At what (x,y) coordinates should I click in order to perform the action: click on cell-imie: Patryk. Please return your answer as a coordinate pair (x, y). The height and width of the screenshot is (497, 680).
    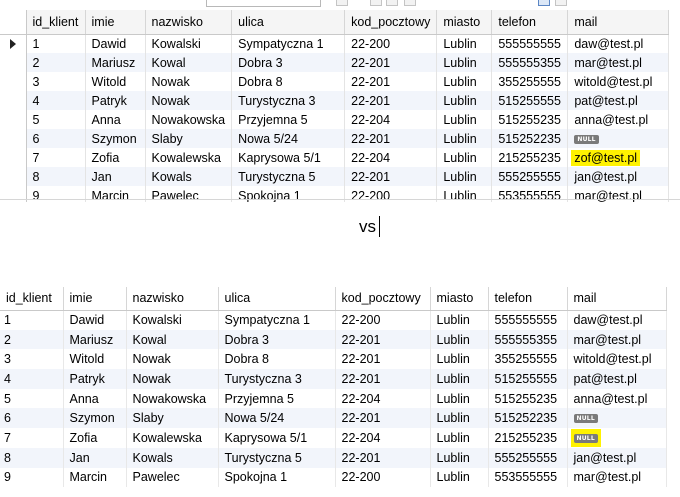
    Looking at the image, I should click on (115, 100).